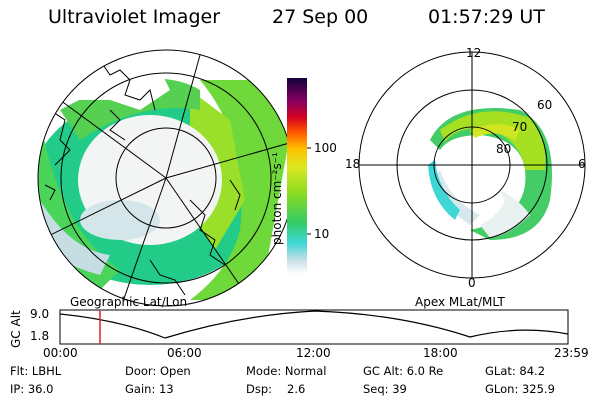 The width and height of the screenshot is (600, 400). What do you see at coordinates (325, 148) in the screenshot?
I see `colorbar-tick-100: 100` at bounding box center [325, 148].